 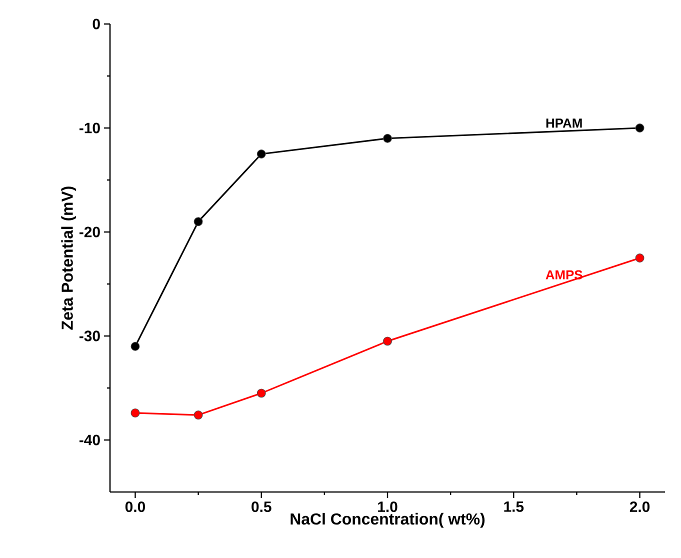 What do you see at coordinates (96, 24) in the screenshot?
I see `y-tick-label: 0` at bounding box center [96, 24].